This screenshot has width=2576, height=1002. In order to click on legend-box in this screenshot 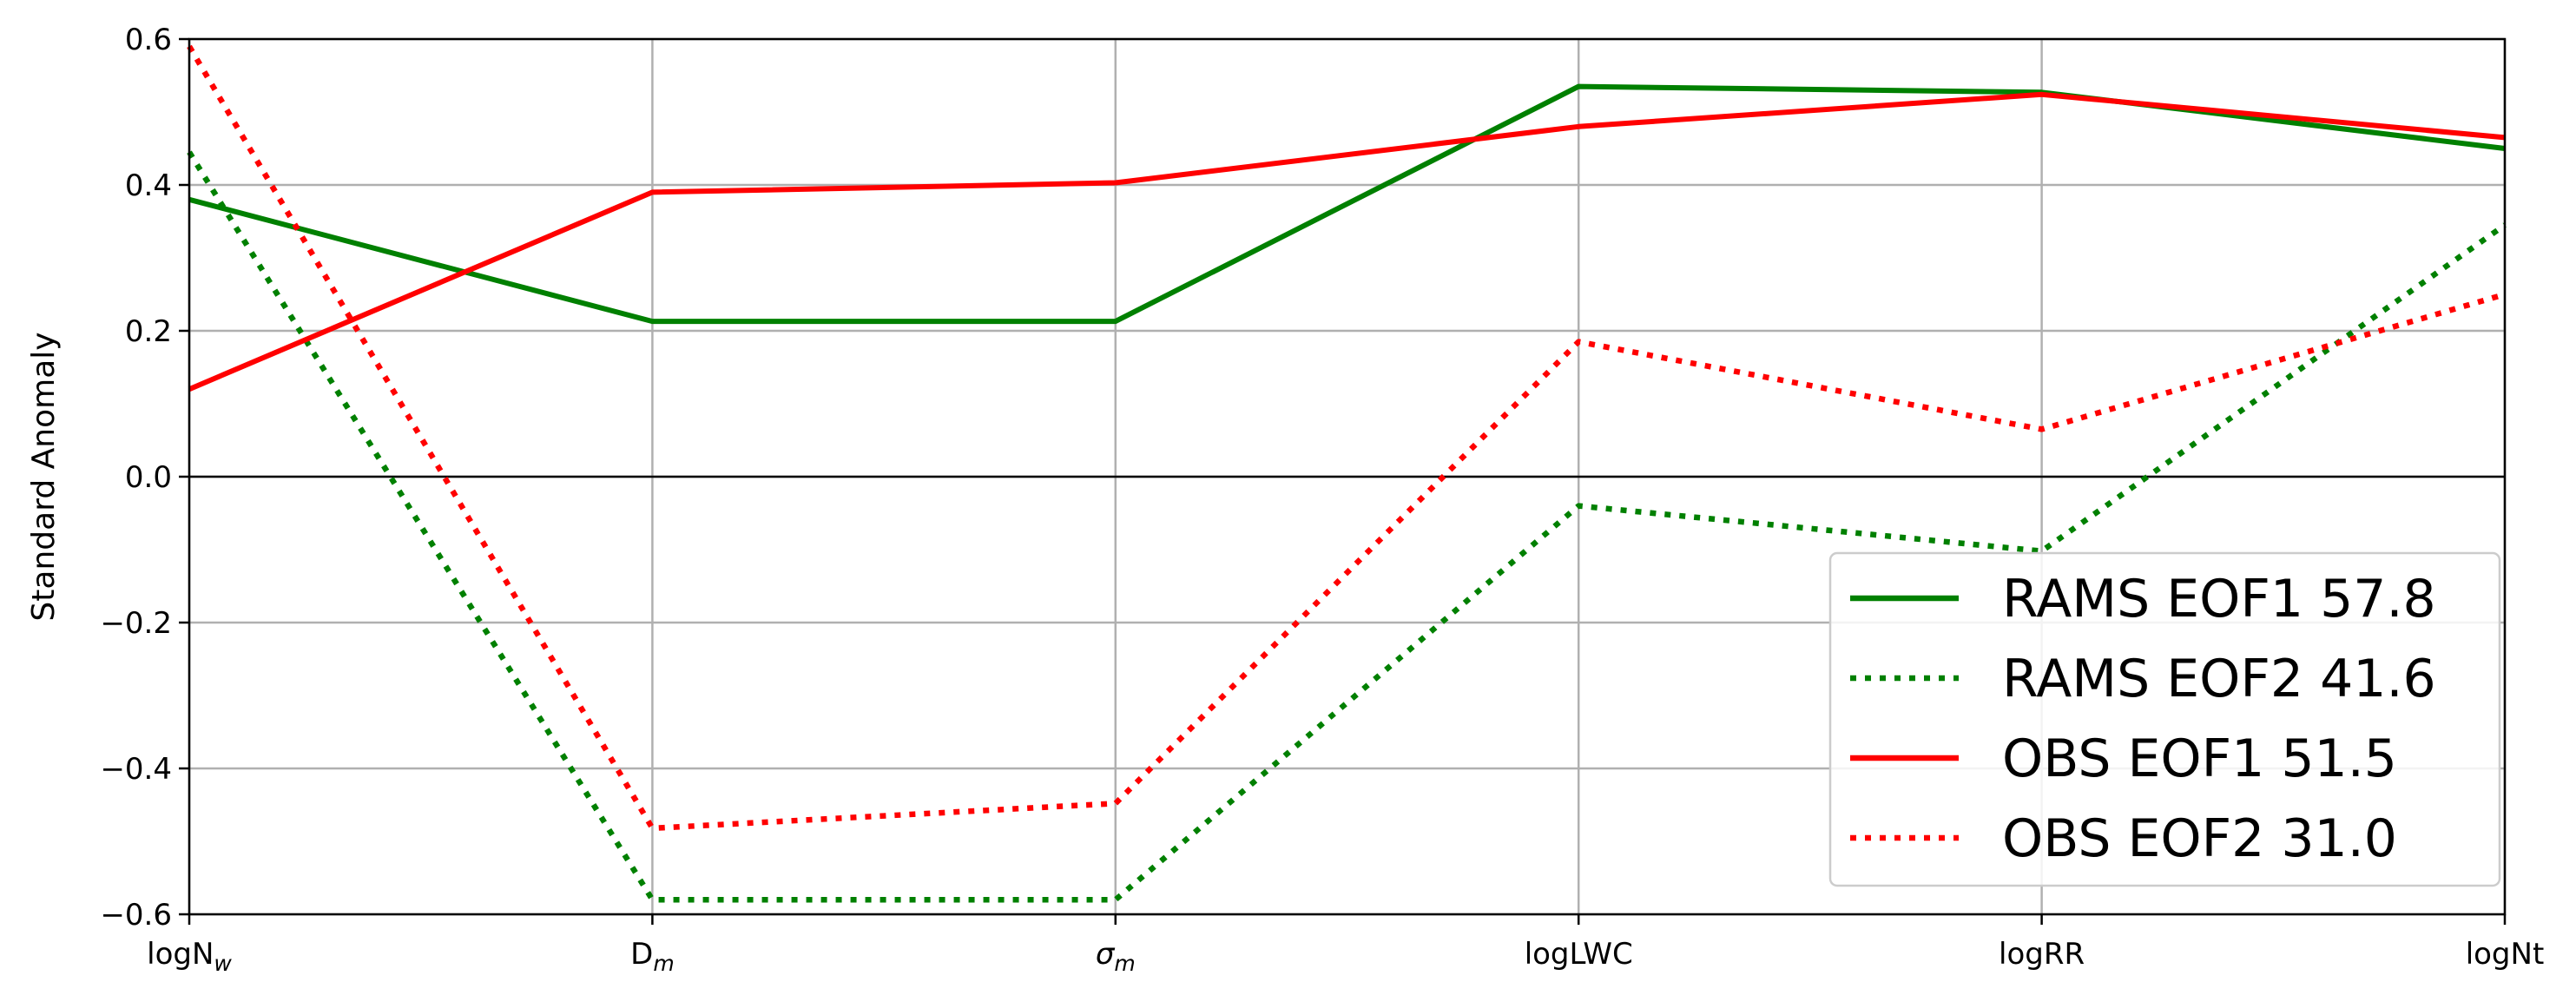, I will do `click(2164, 719)`.